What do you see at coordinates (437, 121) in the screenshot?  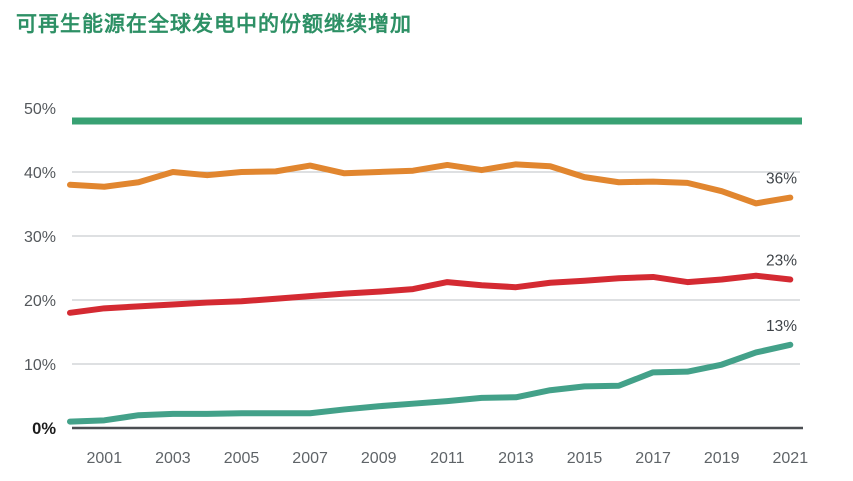 I see `top-rule-50pct` at bounding box center [437, 121].